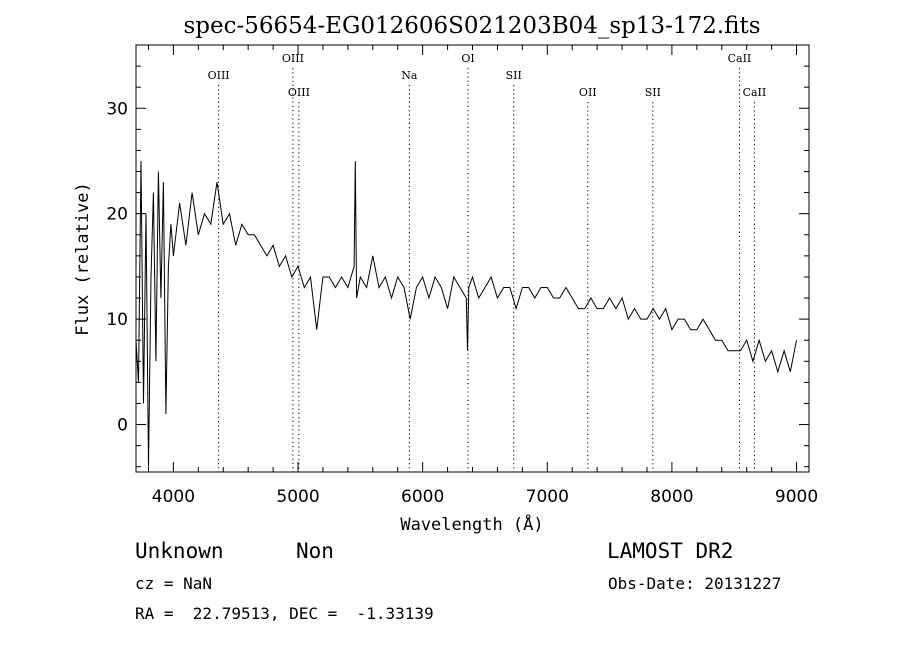 This screenshot has height=650, width=900. What do you see at coordinates (83, 259) in the screenshot?
I see `y-axis-label: Flux (relative)` at bounding box center [83, 259].